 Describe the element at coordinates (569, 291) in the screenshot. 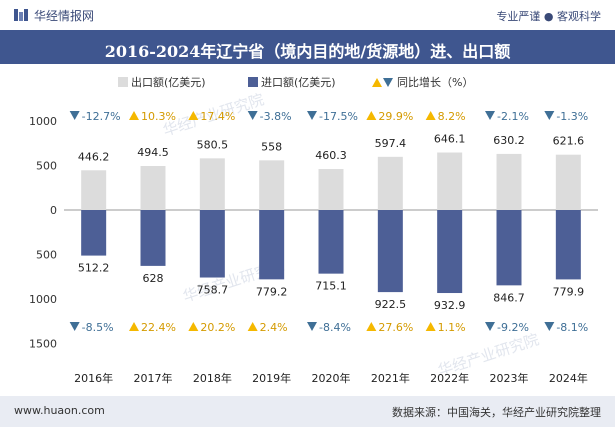

I see `data-label-import: 779.9` at that location.